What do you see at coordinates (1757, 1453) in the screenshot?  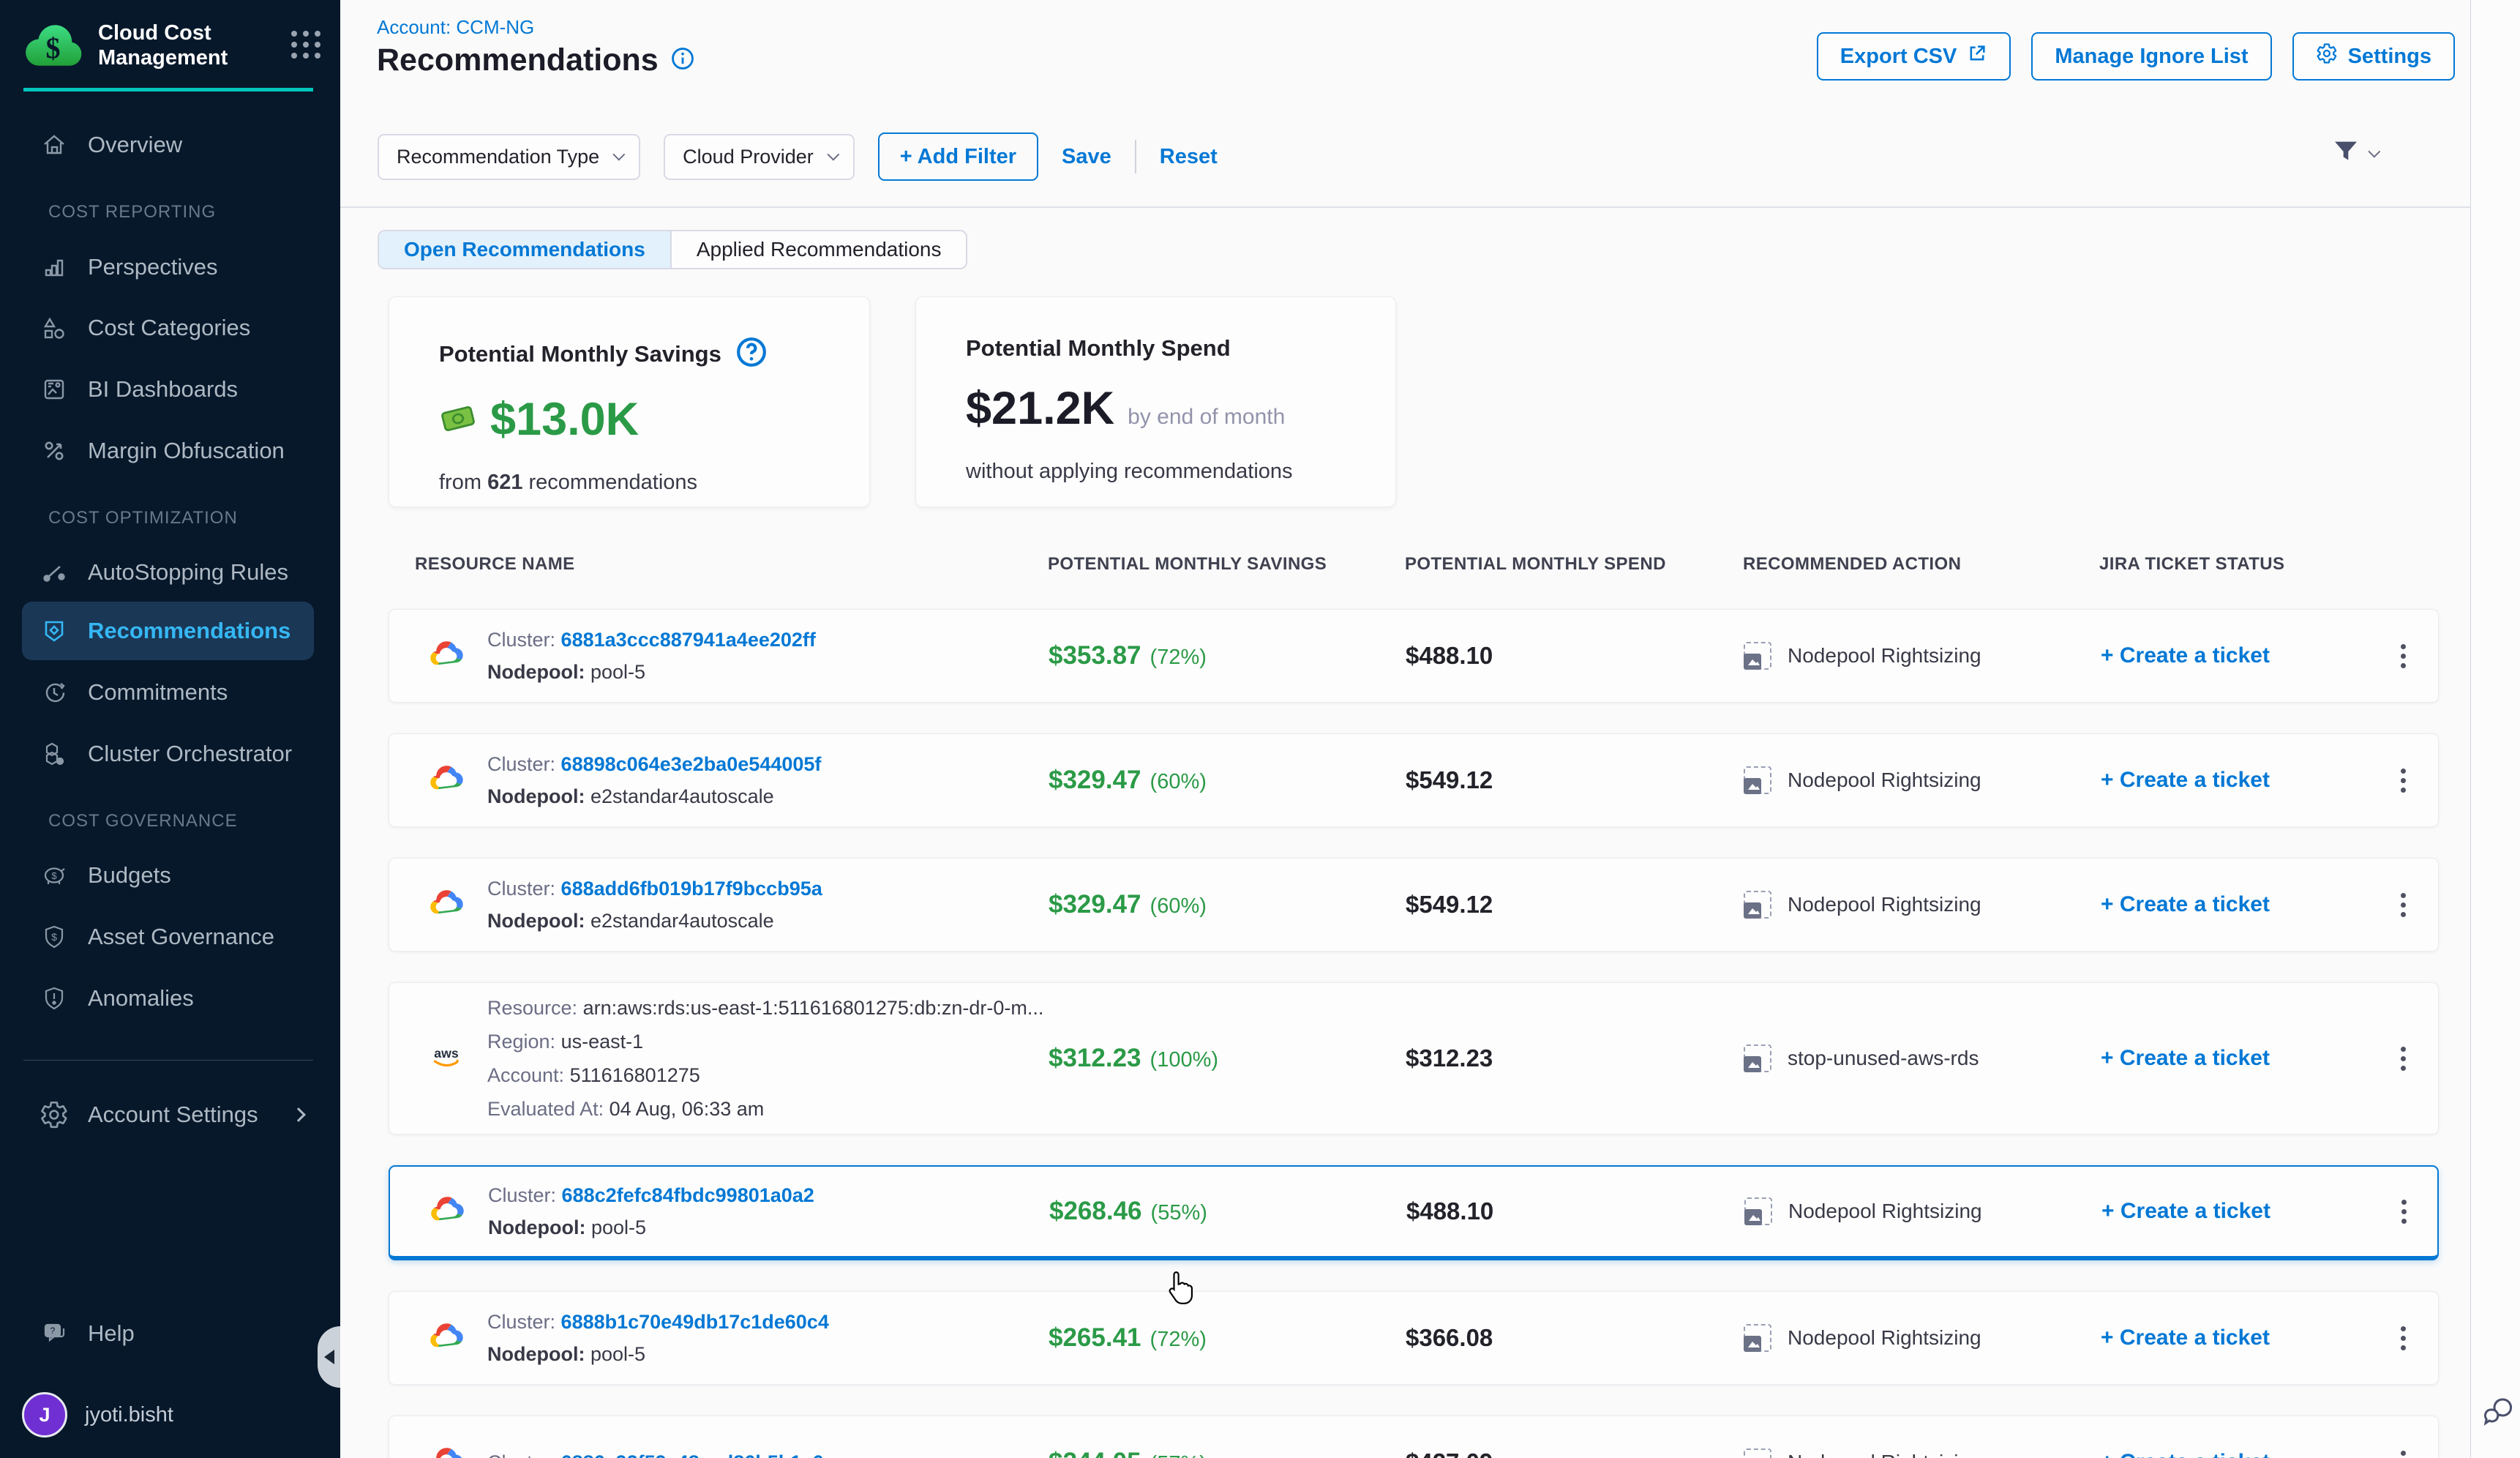 I see `rightsizing-icon` at bounding box center [1757, 1453].